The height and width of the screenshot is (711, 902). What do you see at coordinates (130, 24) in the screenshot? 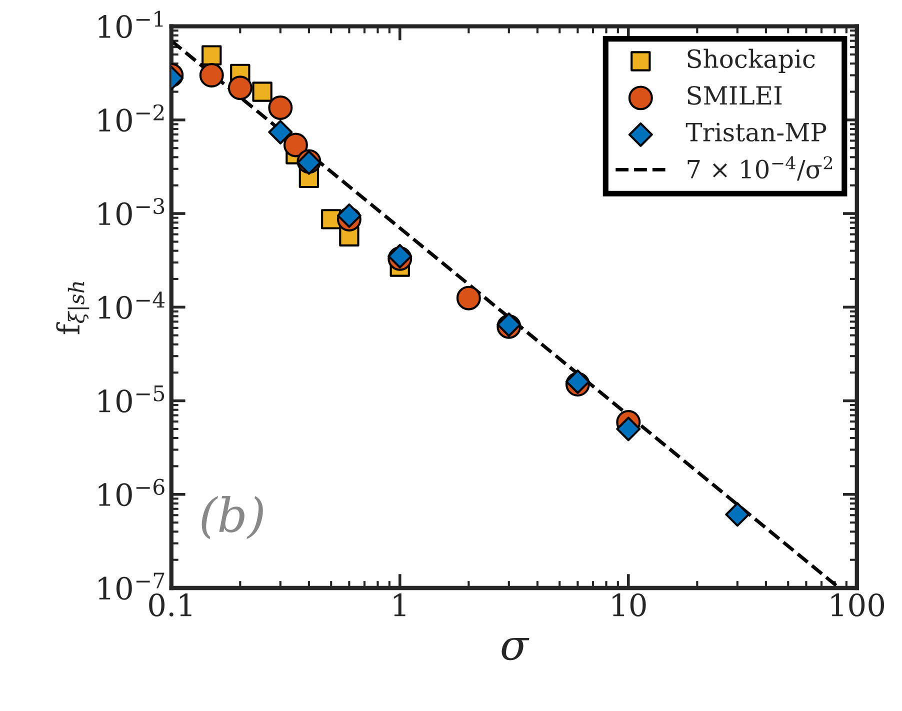
I see `y-tick-label: 10$^{−1}$` at bounding box center [130, 24].